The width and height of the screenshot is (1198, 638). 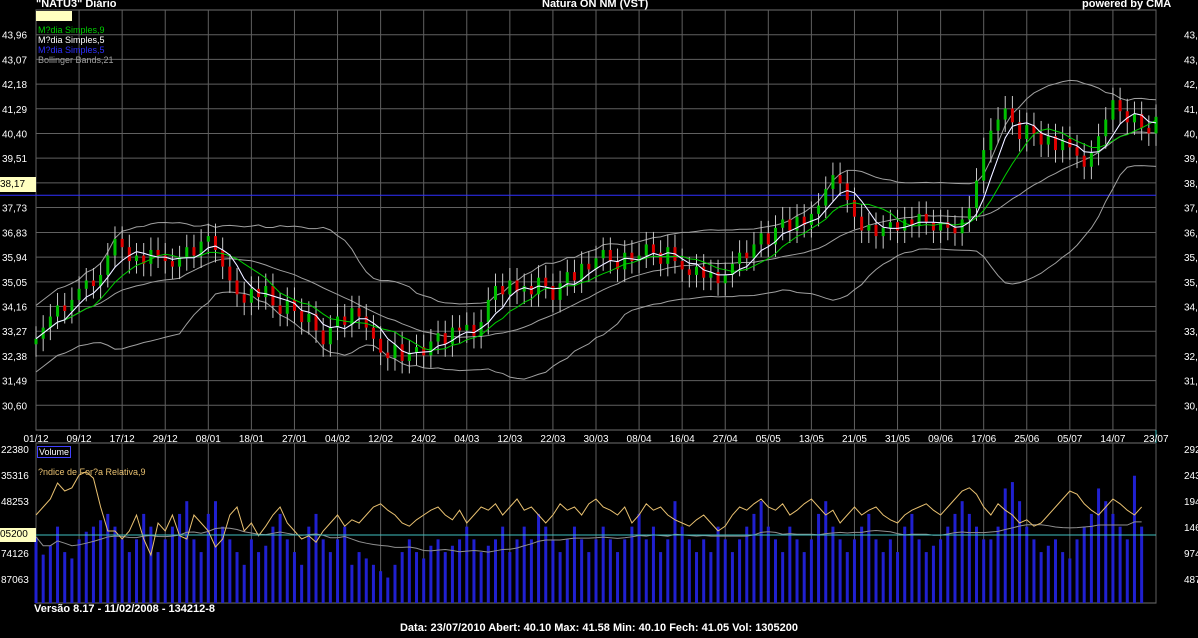 What do you see at coordinates (1191, 308) in the screenshot?
I see `y-tick-label-right: 34,` at bounding box center [1191, 308].